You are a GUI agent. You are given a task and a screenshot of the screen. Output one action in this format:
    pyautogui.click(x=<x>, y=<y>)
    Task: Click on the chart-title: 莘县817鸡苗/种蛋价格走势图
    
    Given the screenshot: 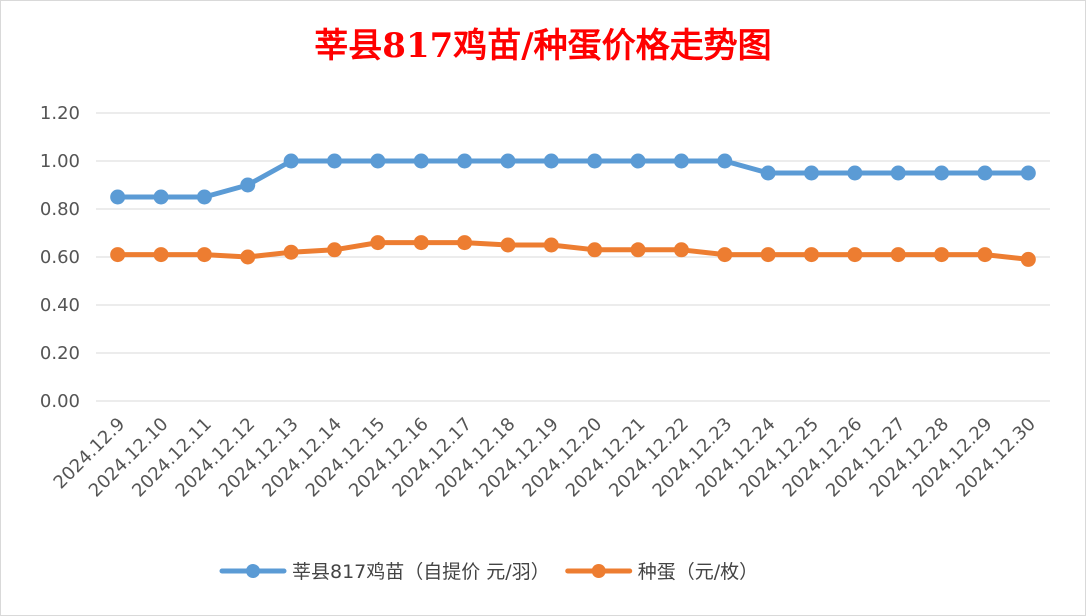 What is the action you would take?
    pyautogui.click(x=543, y=46)
    